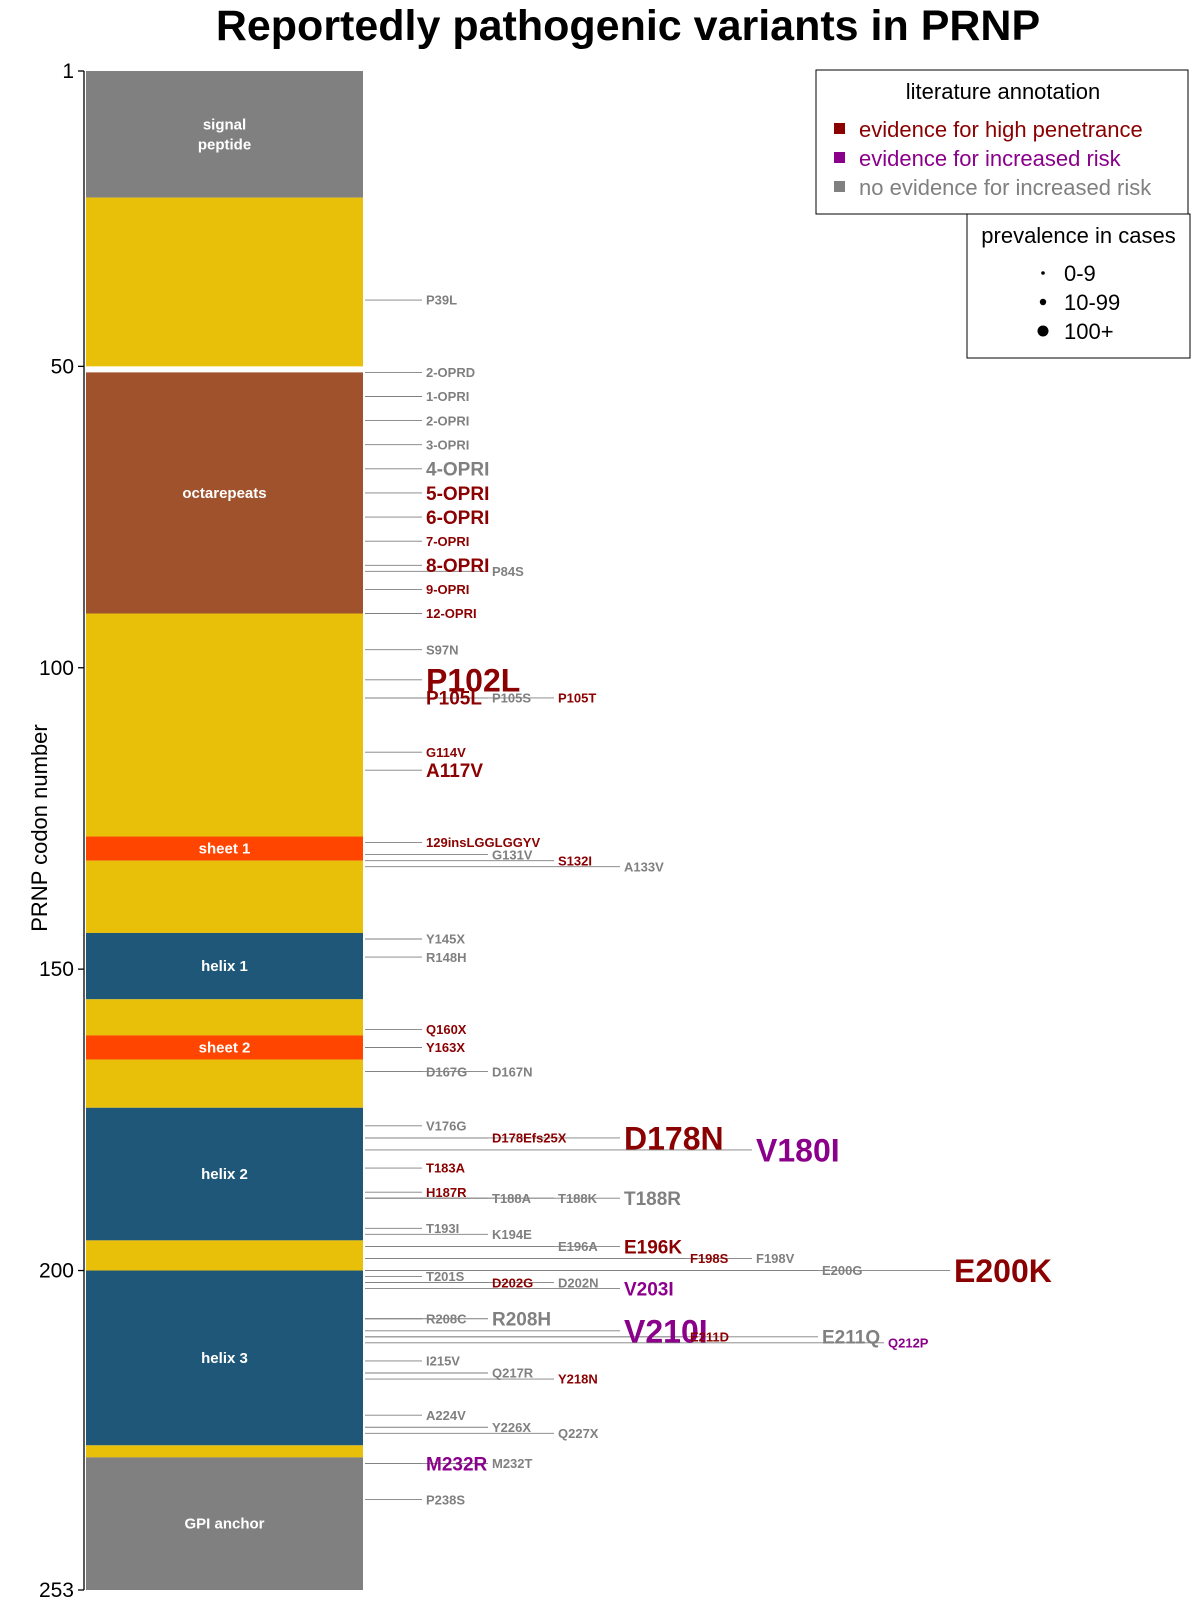  What do you see at coordinates (577, 698) in the screenshot?
I see `variant-label-p105t: P105T` at bounding box center [577, 698].